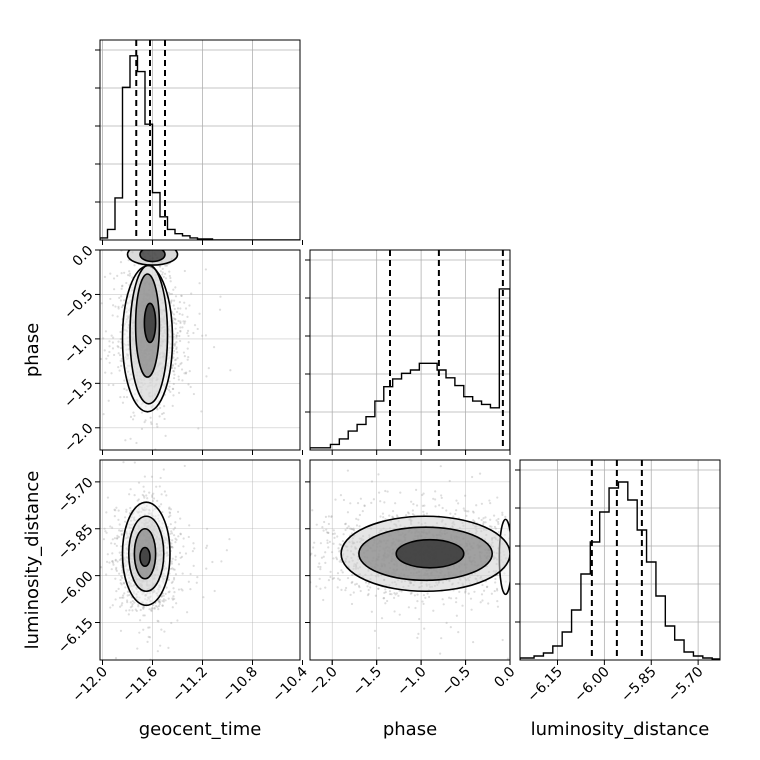 The width and height of the screenshot is (760, 760). I want to click on xtick-label-geocent_time: −11.2, so click(190, 685).